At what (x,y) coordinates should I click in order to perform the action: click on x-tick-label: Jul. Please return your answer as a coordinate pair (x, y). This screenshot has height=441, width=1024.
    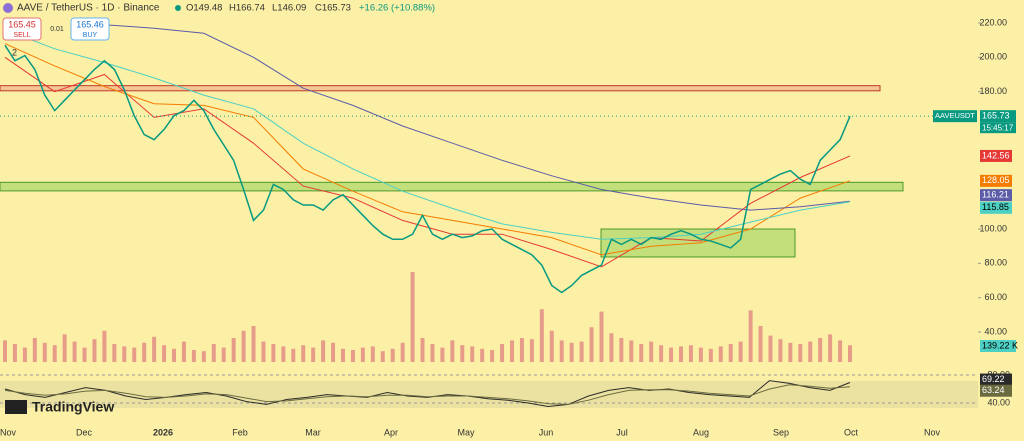
    Looking at the image, I should click on (622, 432).